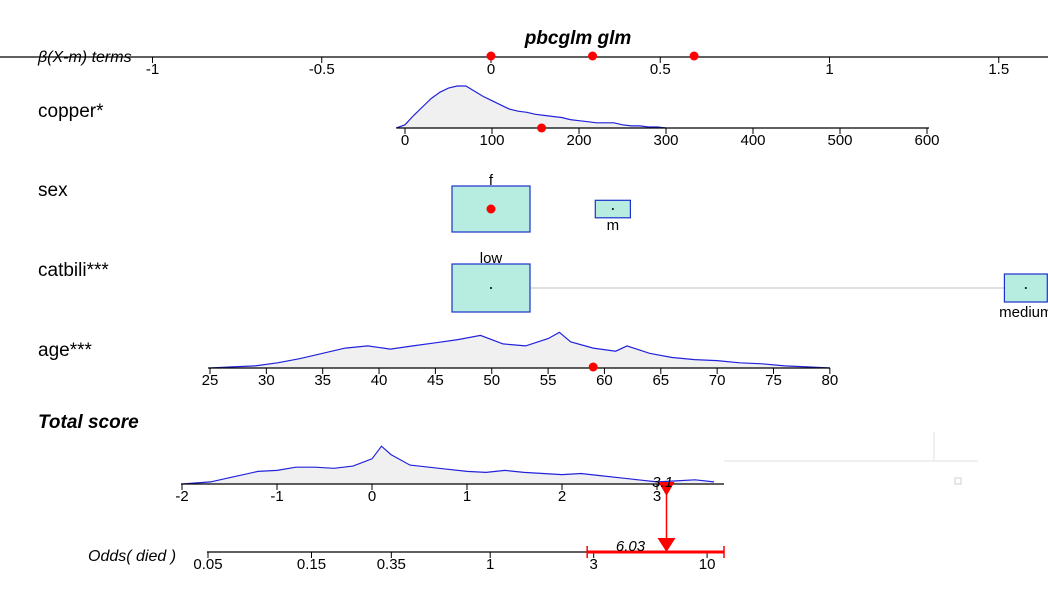 The width and height of the screenshot is (1048, 609). I want to click on total-score-label: Total score, so click(88, 422).